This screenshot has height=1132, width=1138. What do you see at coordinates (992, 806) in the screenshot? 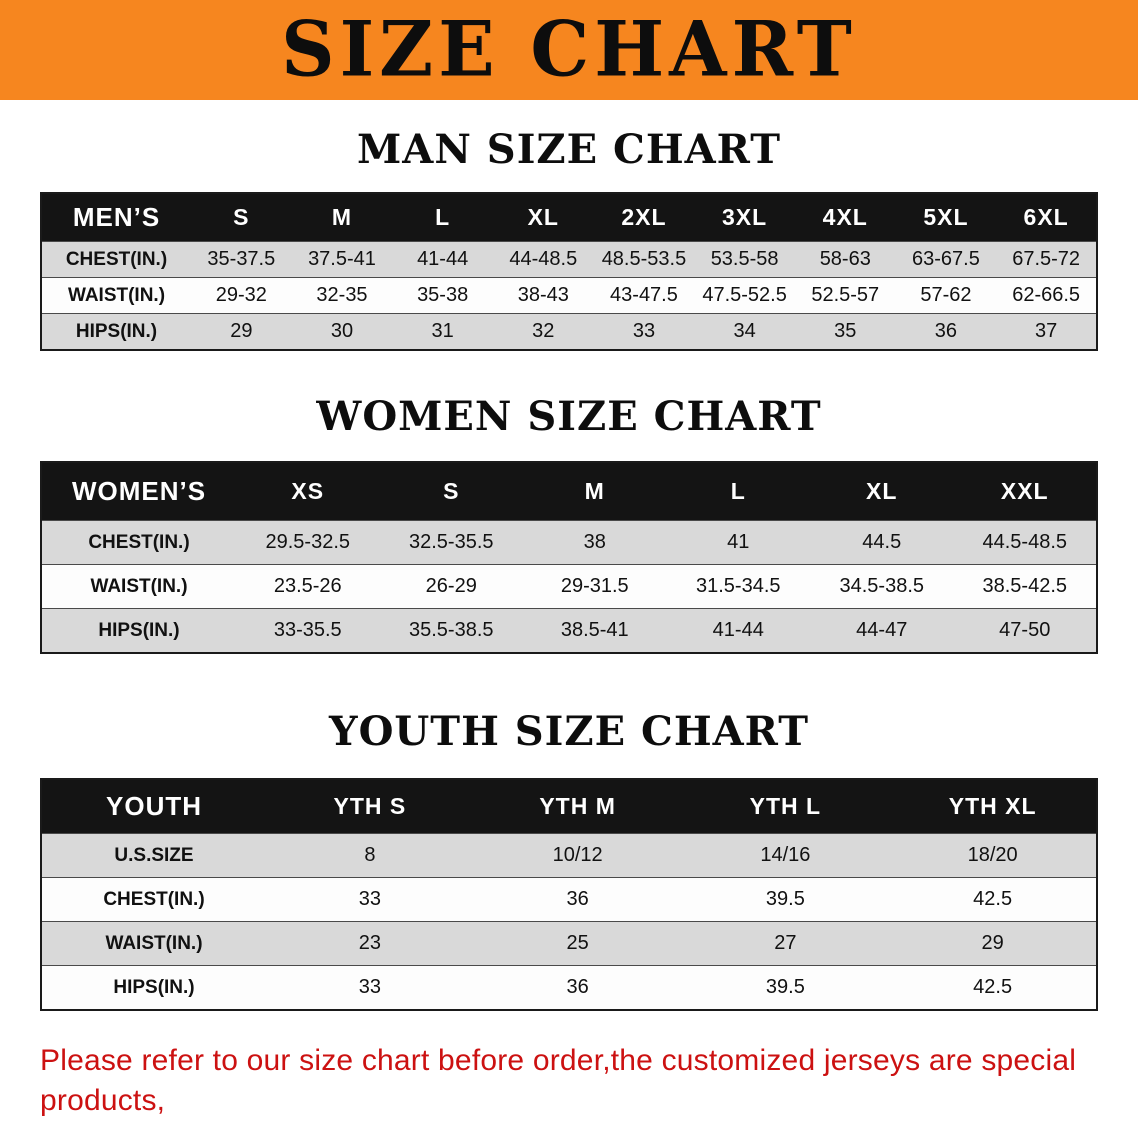
I see `size-header-cell: YTH XL` at bounding box center [992, 806].